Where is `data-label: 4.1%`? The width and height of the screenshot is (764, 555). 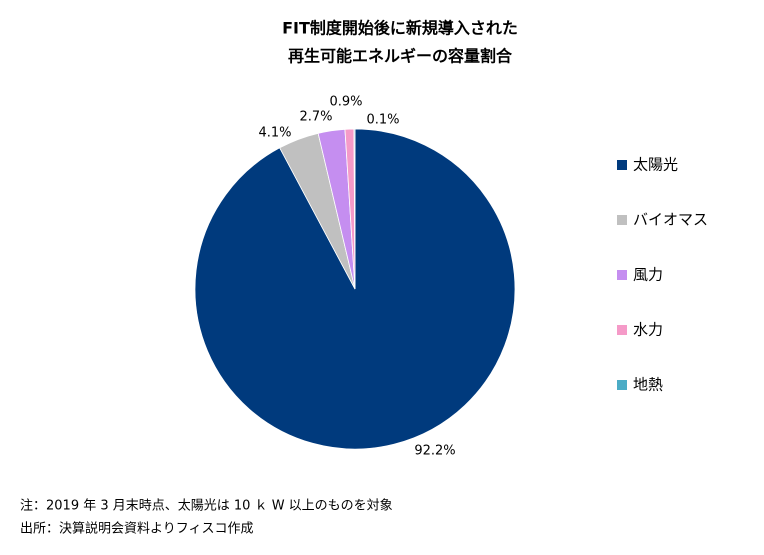 data-label: 4.1% is located at coordinates (274, 133).